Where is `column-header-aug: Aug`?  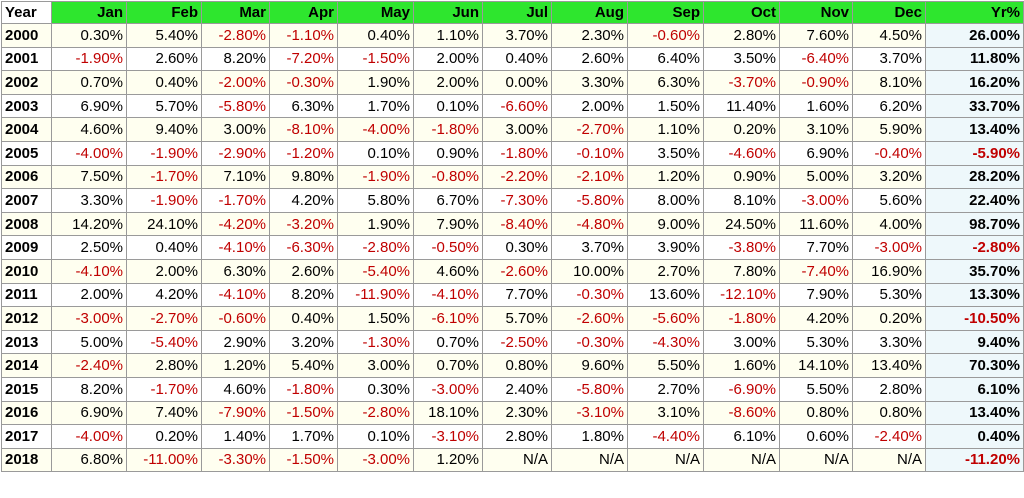 column-header-aug: Aug is located at coordinates (589, 12).